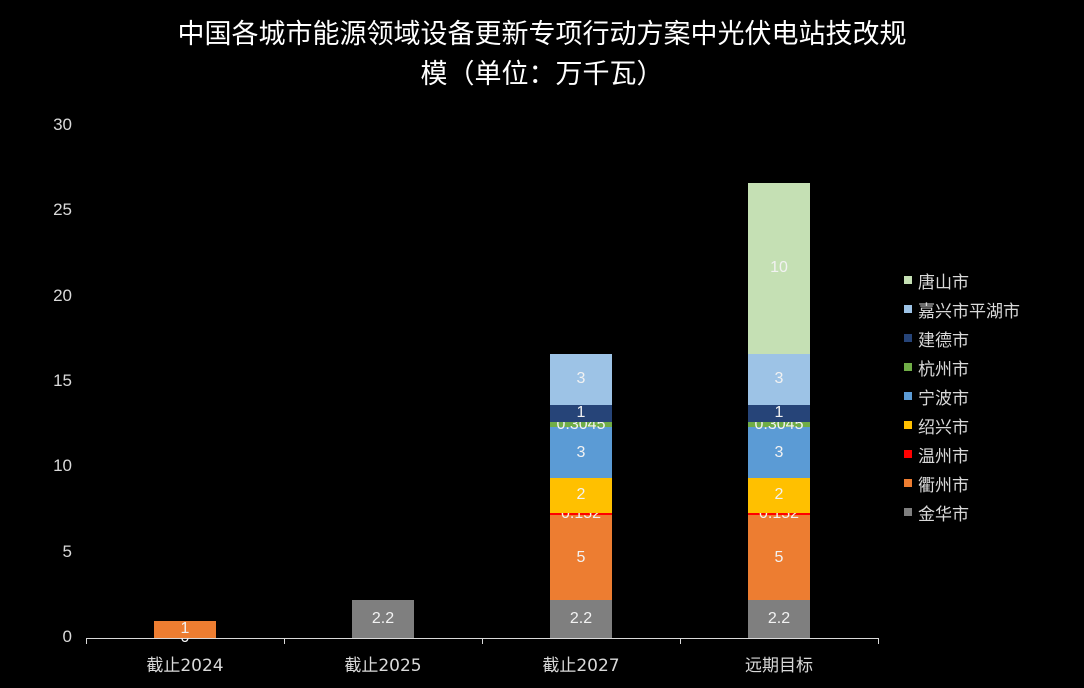 The image size is (1084, 688). I want to click on legend-label: 杭州市, so click(943, 370).